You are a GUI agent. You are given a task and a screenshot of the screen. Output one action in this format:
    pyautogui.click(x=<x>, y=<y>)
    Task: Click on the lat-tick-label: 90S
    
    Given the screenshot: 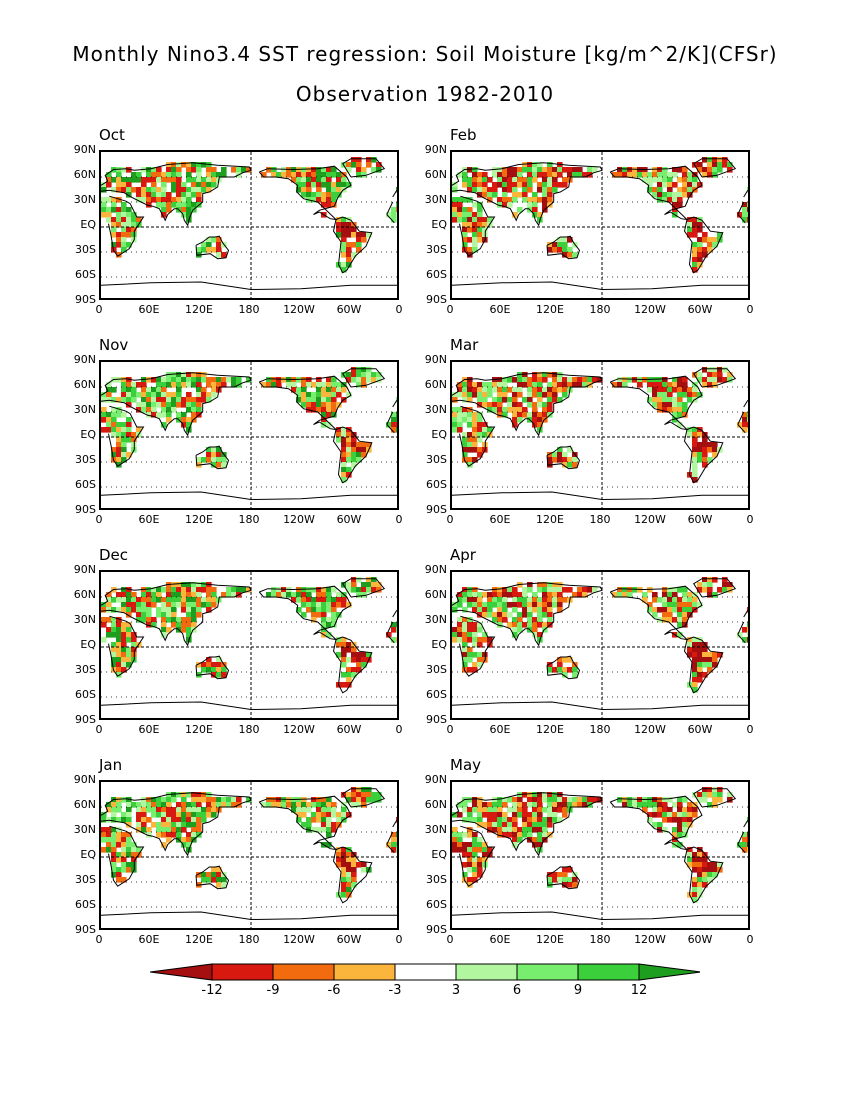 What is the action you would take?
    pyautogui.click(x=85, y=719)
    